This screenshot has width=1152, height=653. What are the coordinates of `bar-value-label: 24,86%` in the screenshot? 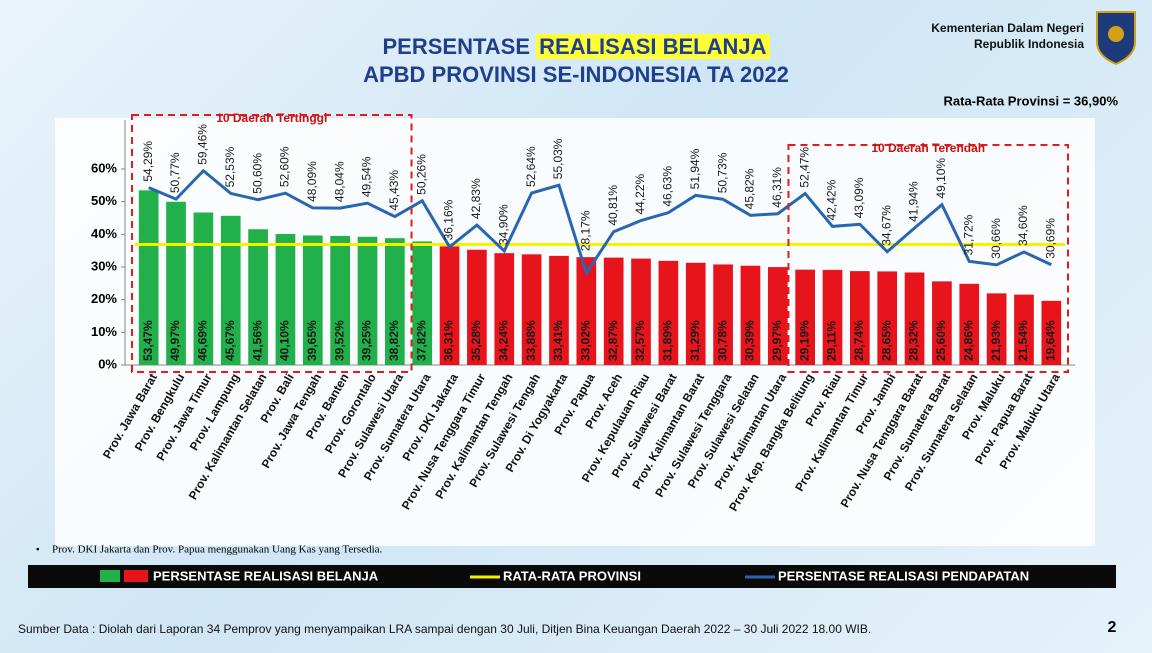 It's located at (968, 340).